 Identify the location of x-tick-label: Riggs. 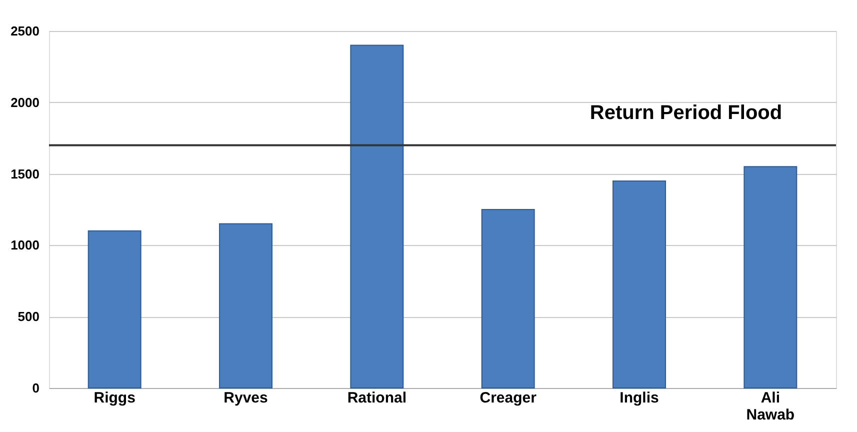
(115, 398).